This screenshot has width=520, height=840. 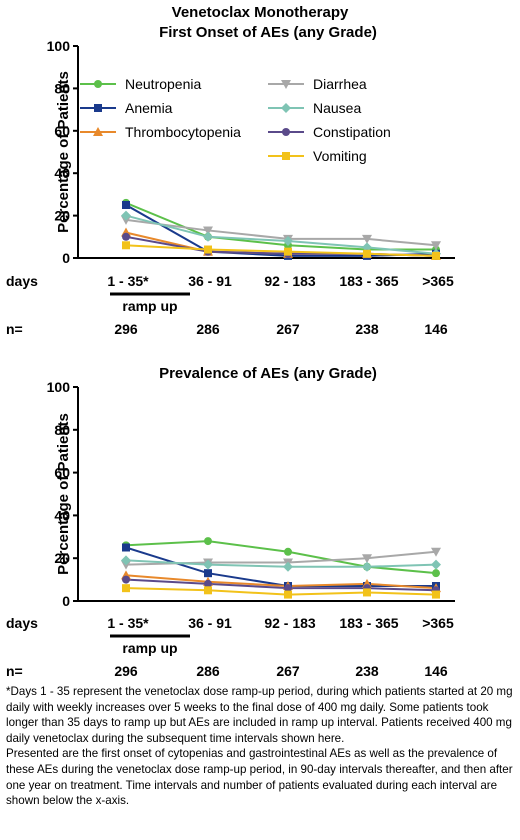 What do you see at coordinates (286, 156) in the screenshot?
I see `legend-marker-vomiting` at bounding box center [286, 156].